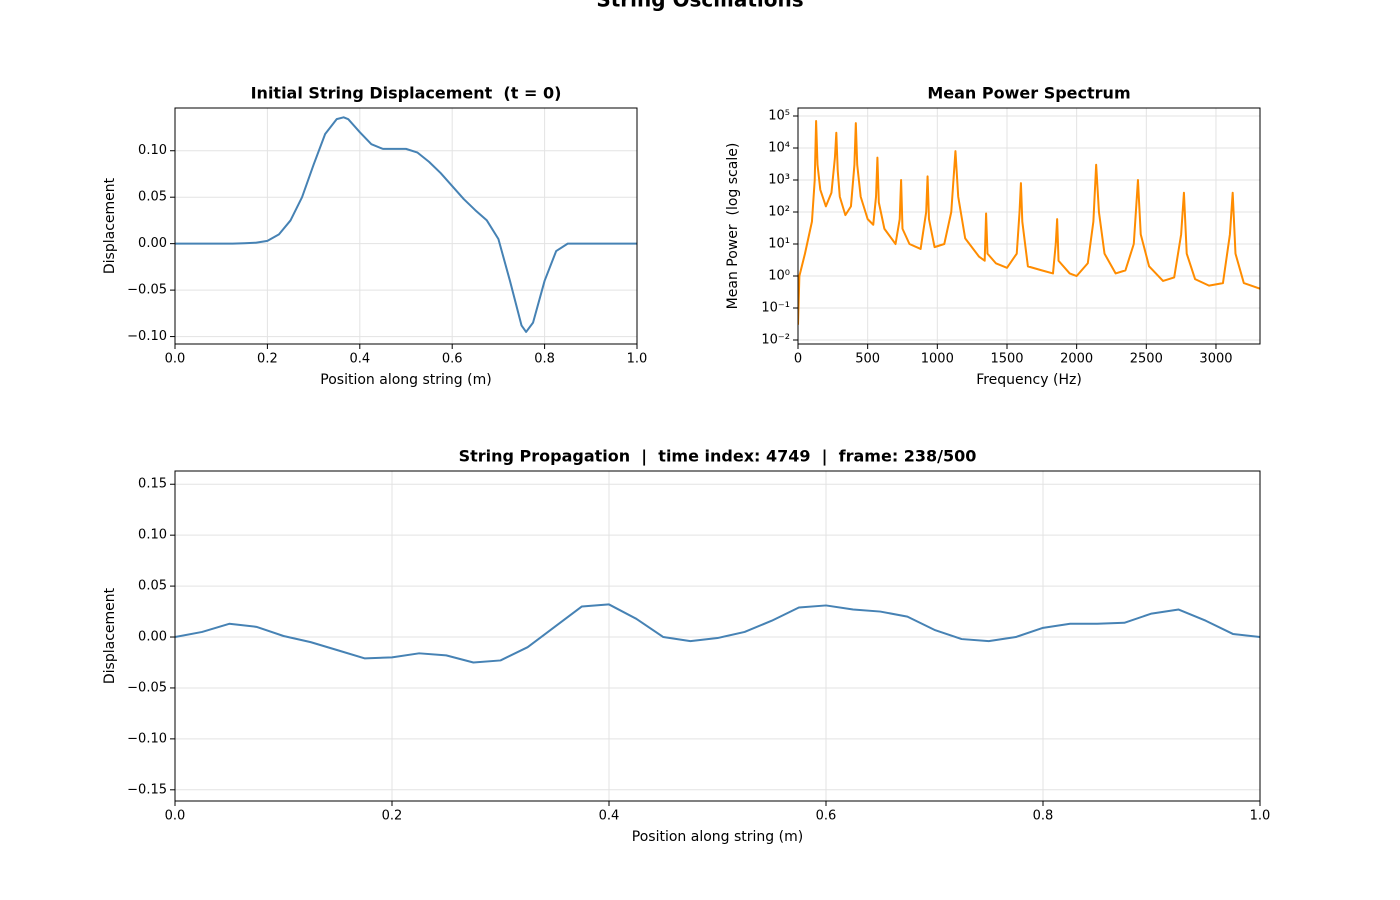  Describe the element at coordinates (867, 359) in the screenshot. I see `x-tick-label: 500` at that location.